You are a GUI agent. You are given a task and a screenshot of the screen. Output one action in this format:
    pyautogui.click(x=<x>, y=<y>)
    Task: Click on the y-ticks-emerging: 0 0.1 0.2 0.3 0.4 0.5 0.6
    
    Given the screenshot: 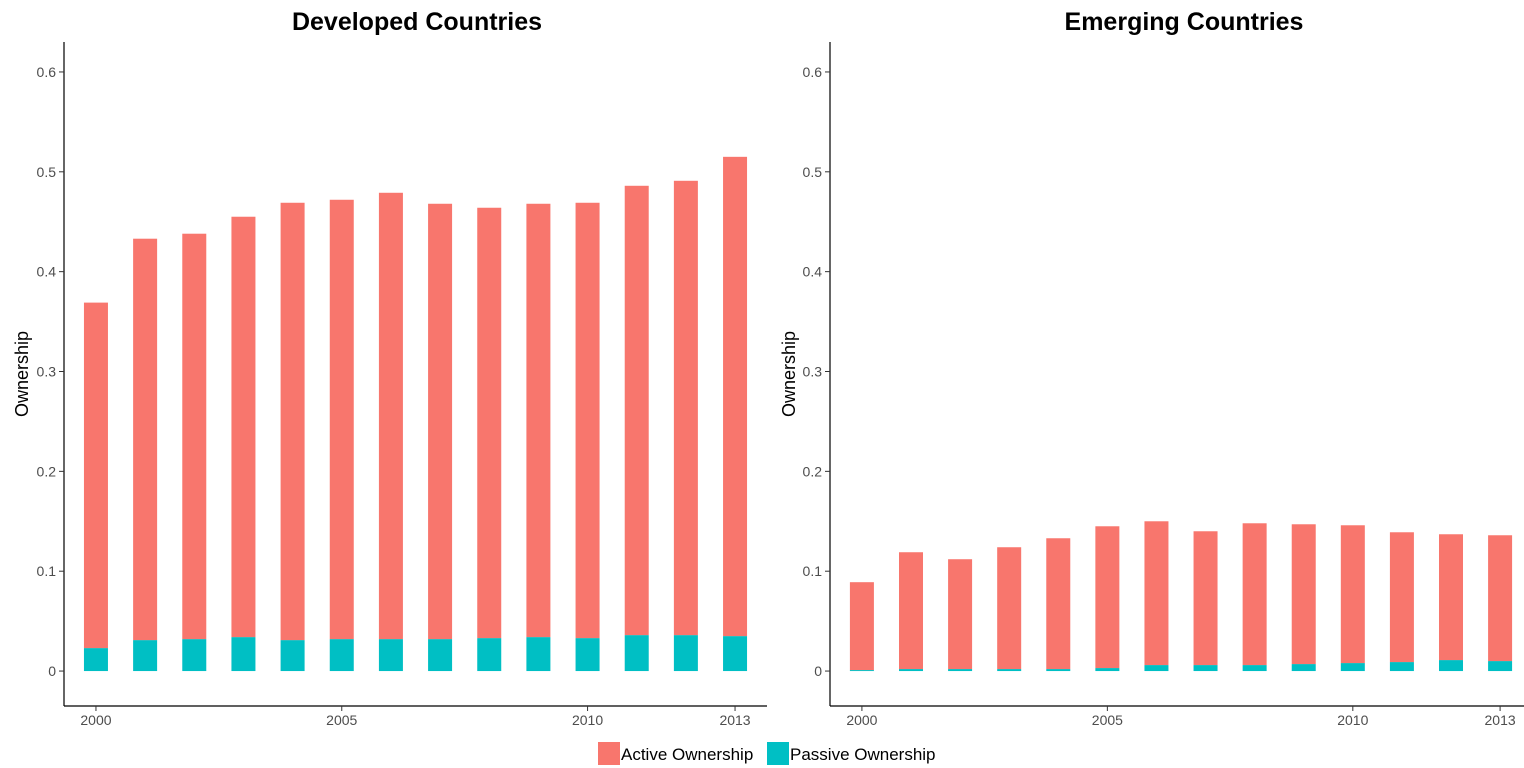 What is the action you would take?
    pyautogui.click(x=816, y=371)
    